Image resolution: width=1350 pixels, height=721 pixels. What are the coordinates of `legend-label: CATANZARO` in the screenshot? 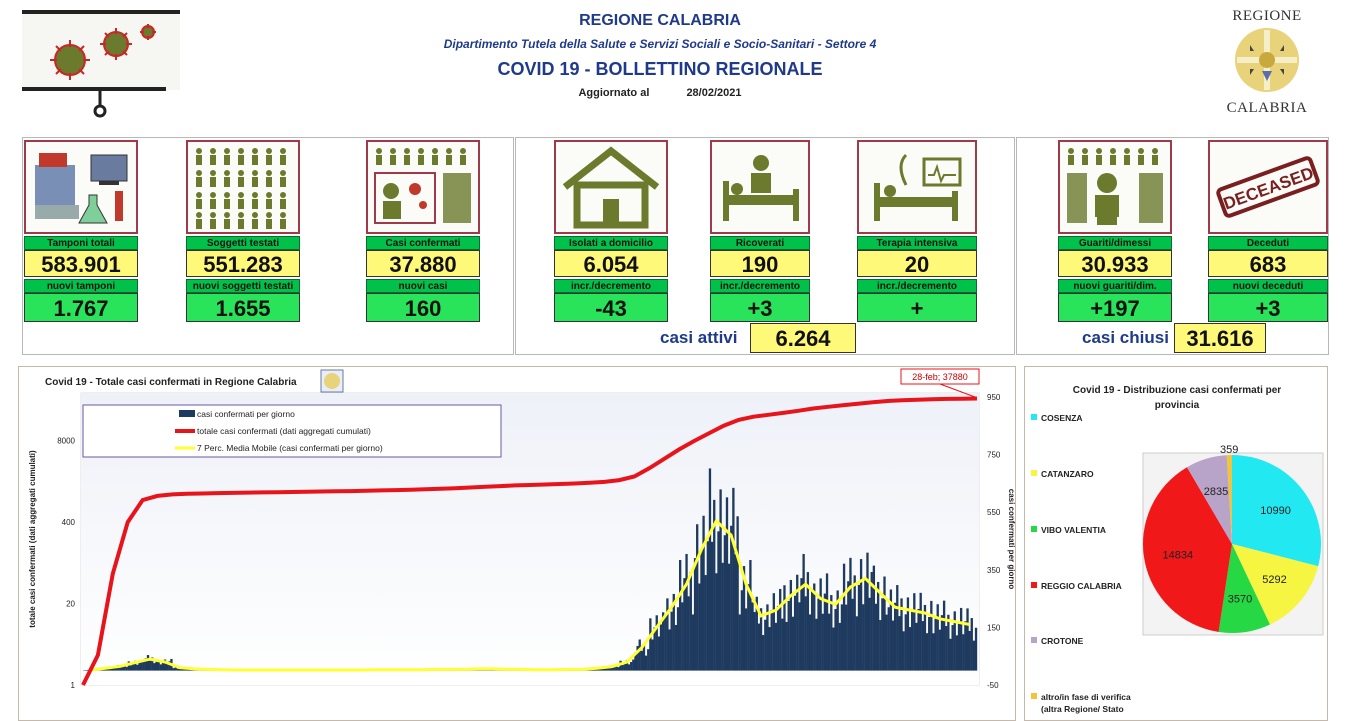 It's located at (1067, 474).